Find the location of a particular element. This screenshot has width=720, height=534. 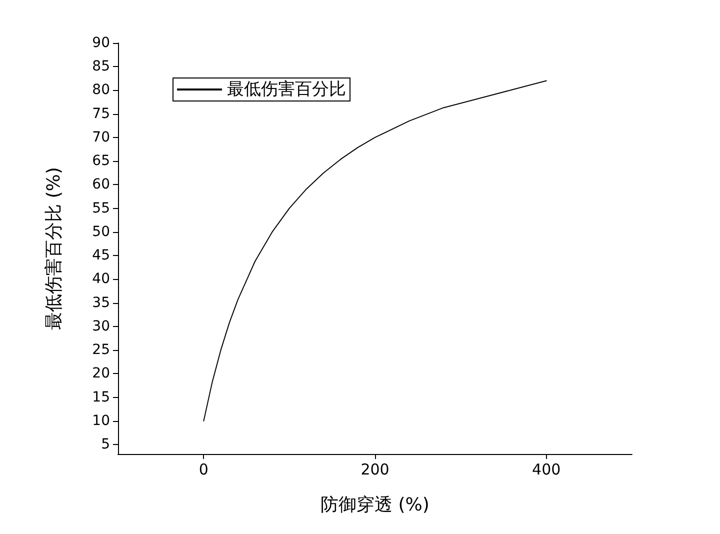

x-tick-label: 400 is located at coordinates (546, 469).